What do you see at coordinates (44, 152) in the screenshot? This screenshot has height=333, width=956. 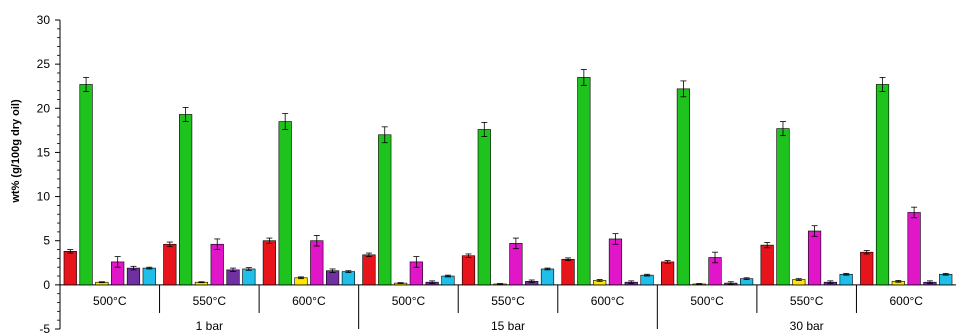 I see `y-tick-label: 15` at bounding box center [44, 152].